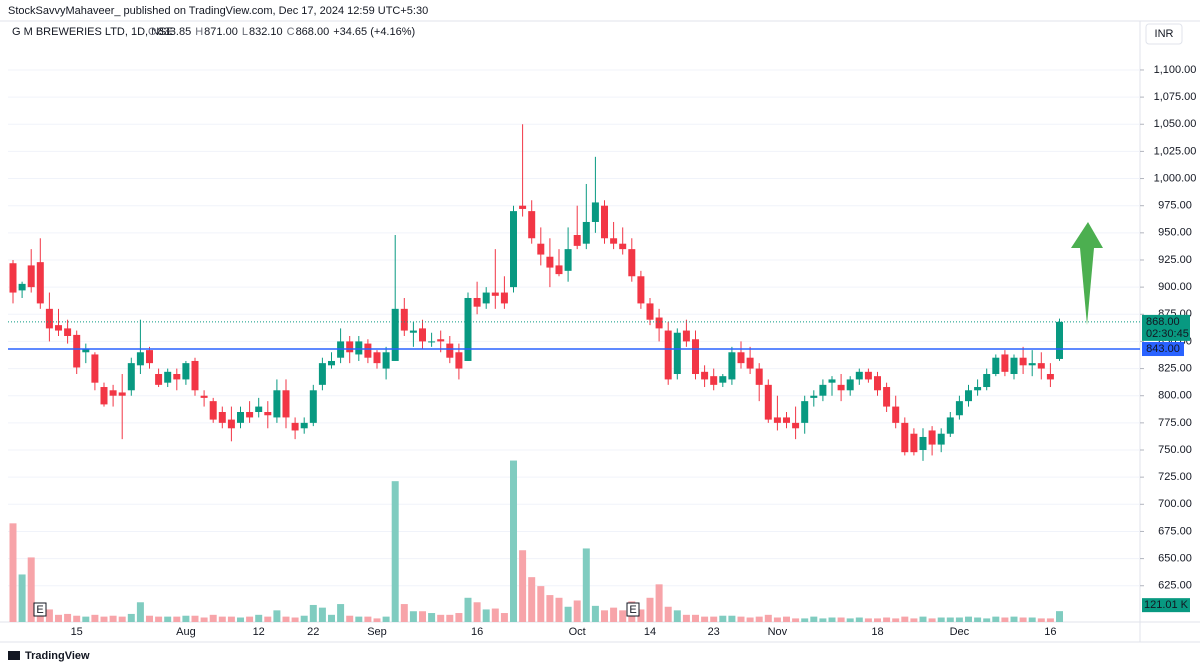 Image resolution: width=1200 pixels, height=669 pixels. I want to click on x-tick-label: 16, so click(1050, 632).